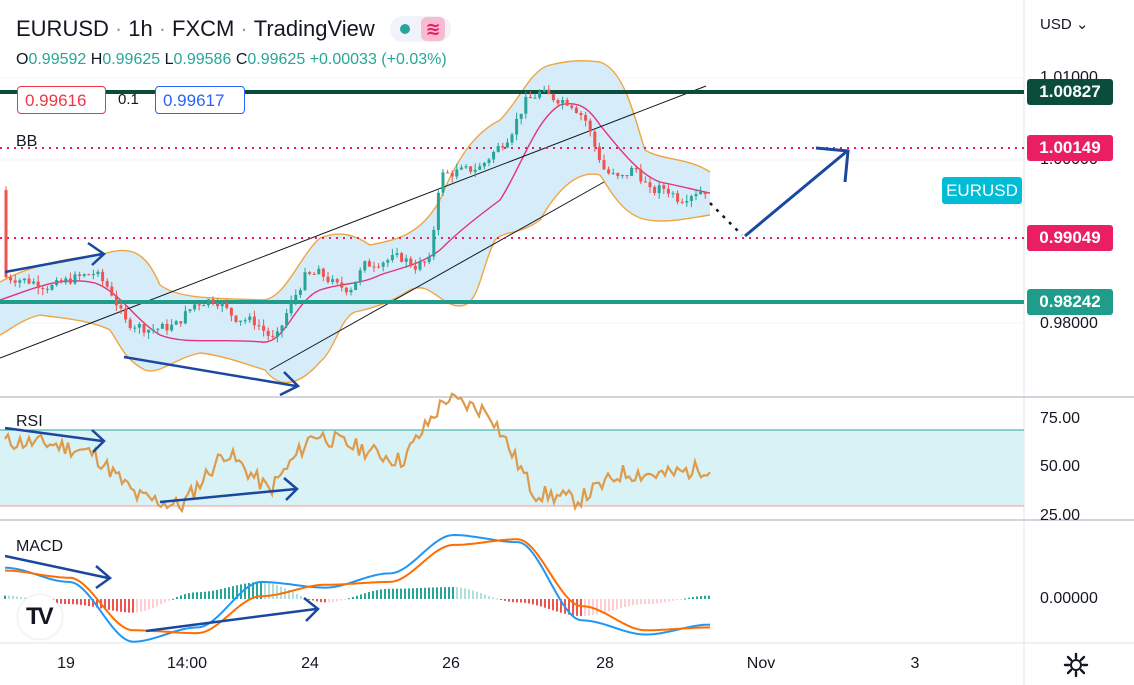 This screenshot has width=1134, height=685. Describe the element at coordinates (27, 141) in the screenshot. I see `bb-indicator-label: BB` at that location.